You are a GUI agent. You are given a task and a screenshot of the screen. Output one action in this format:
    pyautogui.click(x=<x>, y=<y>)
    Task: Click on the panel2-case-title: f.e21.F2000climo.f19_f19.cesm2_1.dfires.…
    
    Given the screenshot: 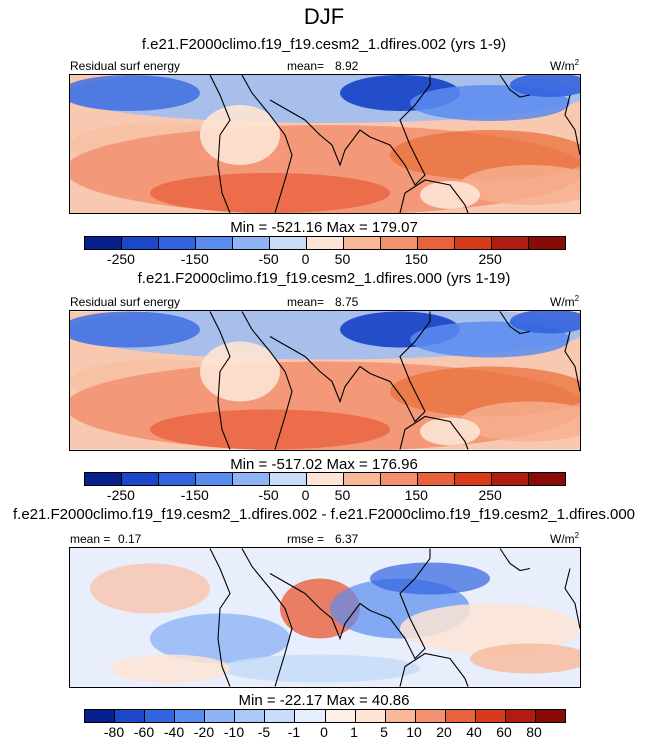 What is the action you would take?
    pyautogui.click(x=324, y=278)
    